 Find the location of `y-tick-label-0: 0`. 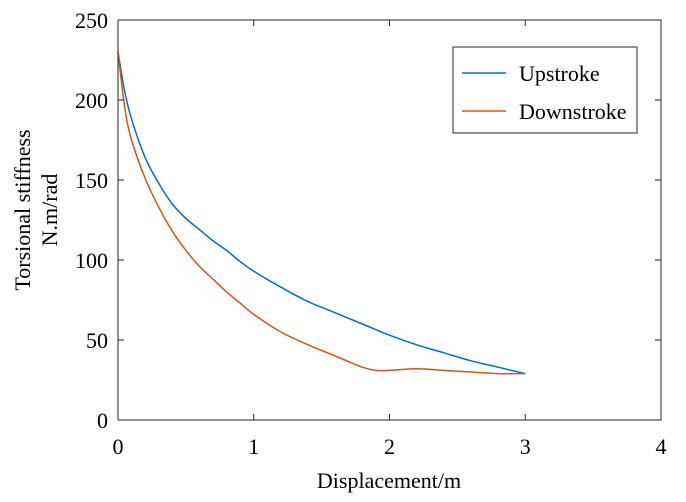

y-tick-label-0: 0 is located at coordinates (102, 420).